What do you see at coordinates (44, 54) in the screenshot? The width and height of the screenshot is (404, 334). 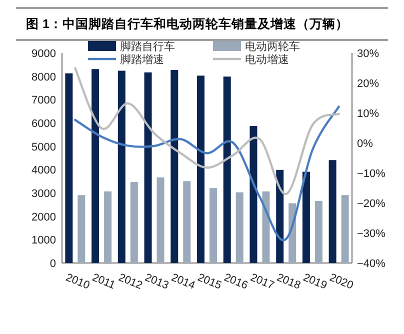 I see `y-tick-label: 9000` at bounding box center [44, 54].